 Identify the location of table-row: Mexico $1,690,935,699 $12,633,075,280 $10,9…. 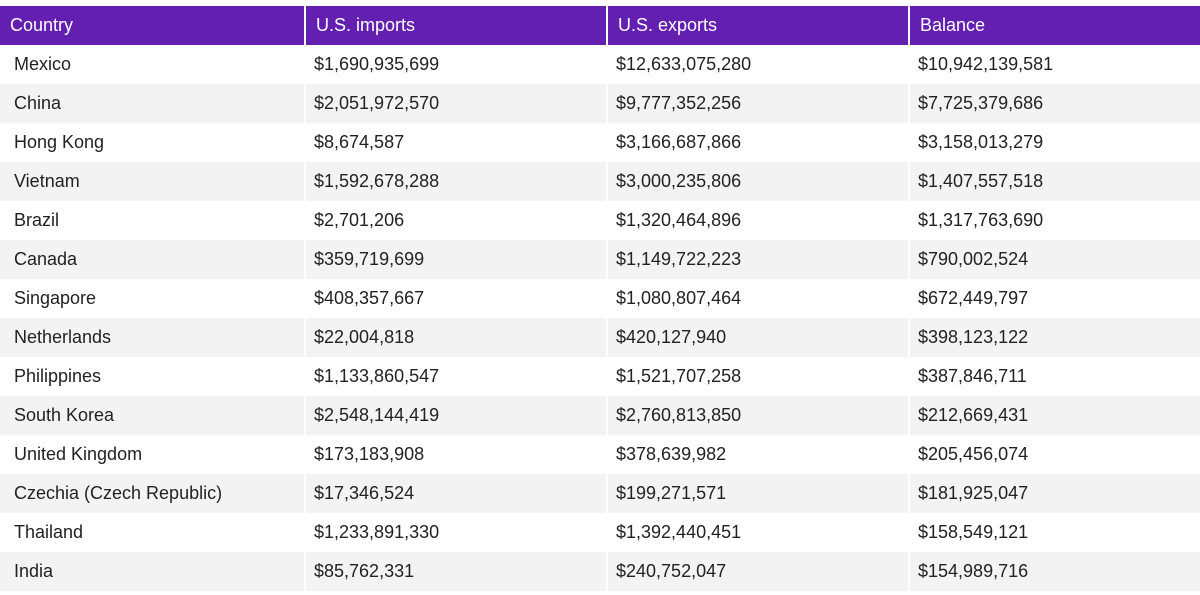
(600, 64).